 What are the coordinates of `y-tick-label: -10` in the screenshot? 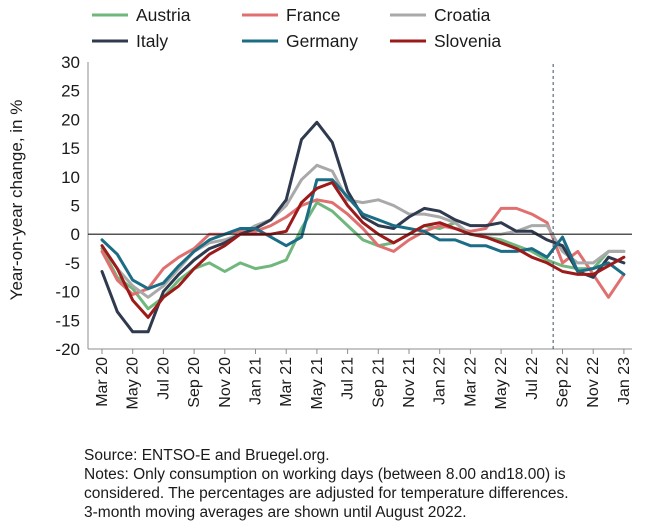 It's located at (67, 292).